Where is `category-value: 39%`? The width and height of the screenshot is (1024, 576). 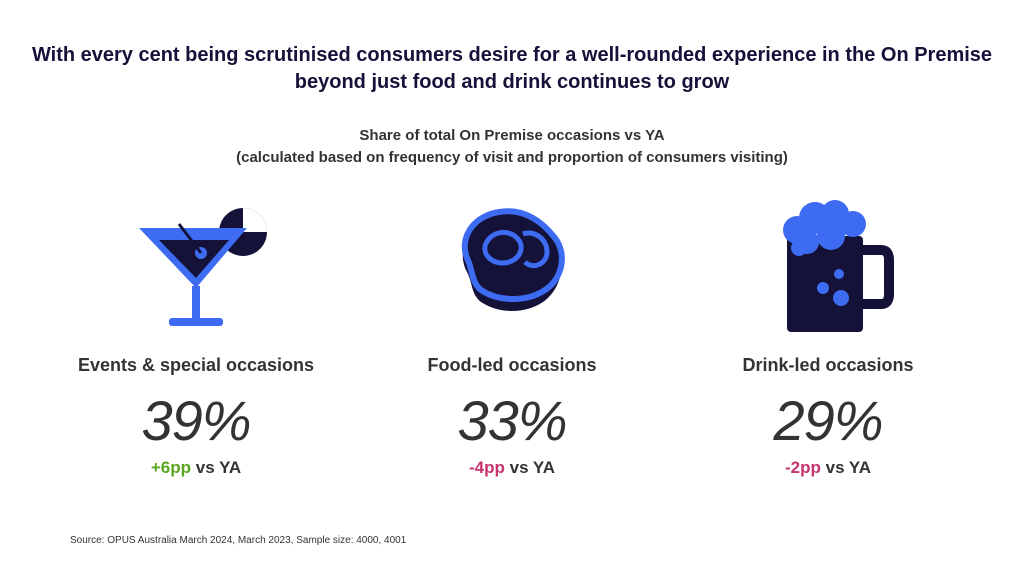
category-value: 39% is located at coordinates (196, 420).